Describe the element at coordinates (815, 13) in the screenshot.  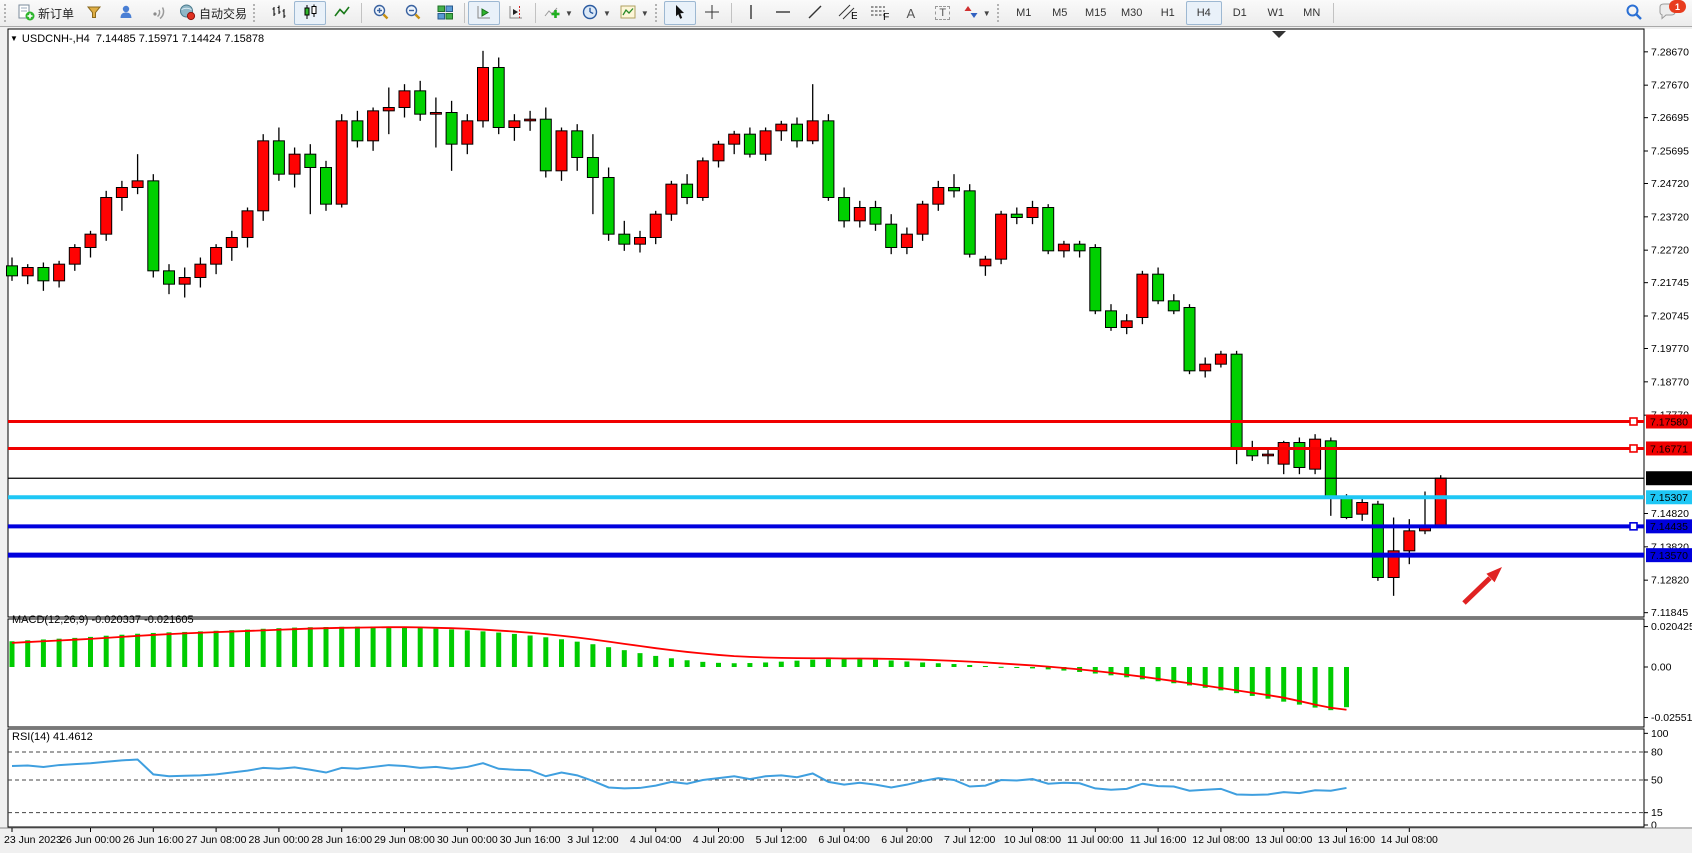
I see `trendline-button` at that location.